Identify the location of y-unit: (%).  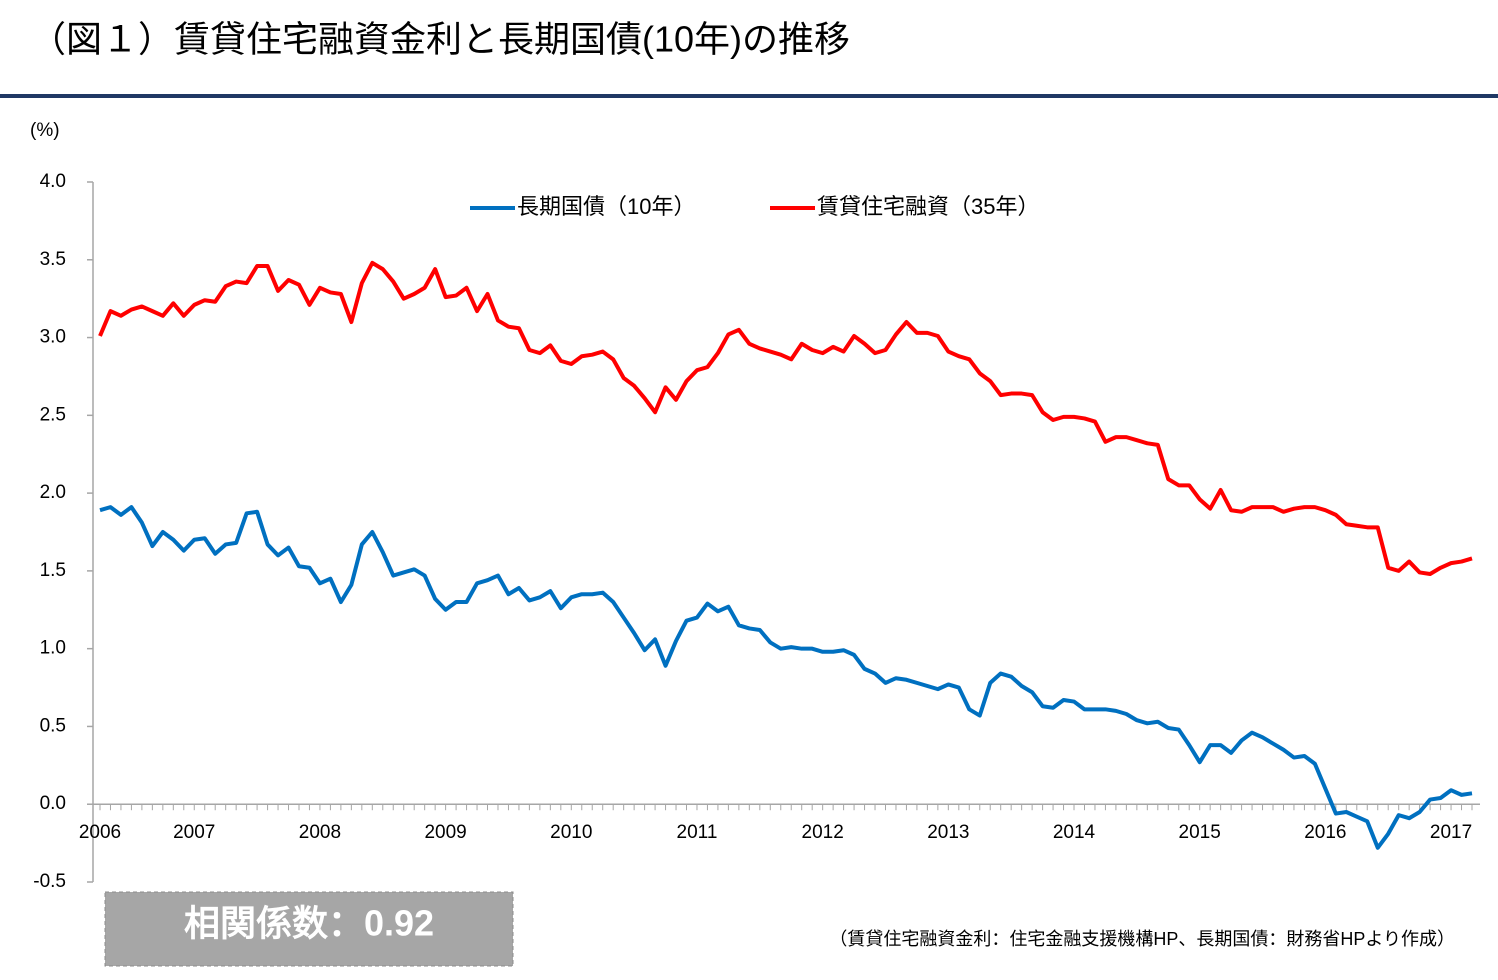
(45, 130).